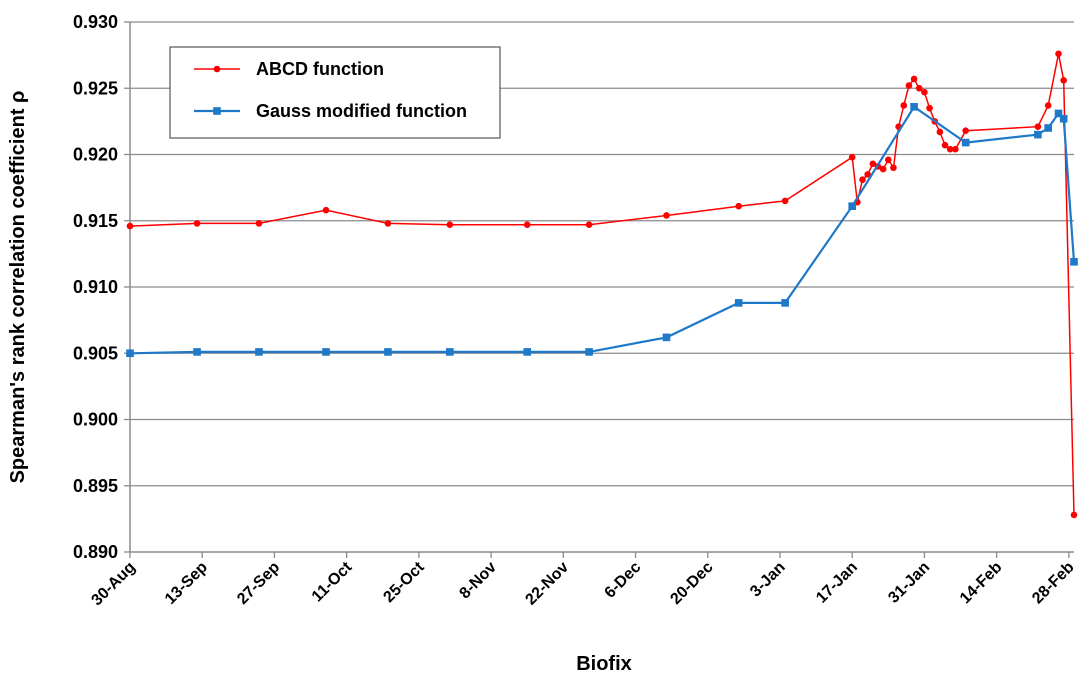 The height and width of the screenshot is (683, 1078). I want to click on x-tick-label: 3-Jan, so click(768, 580).